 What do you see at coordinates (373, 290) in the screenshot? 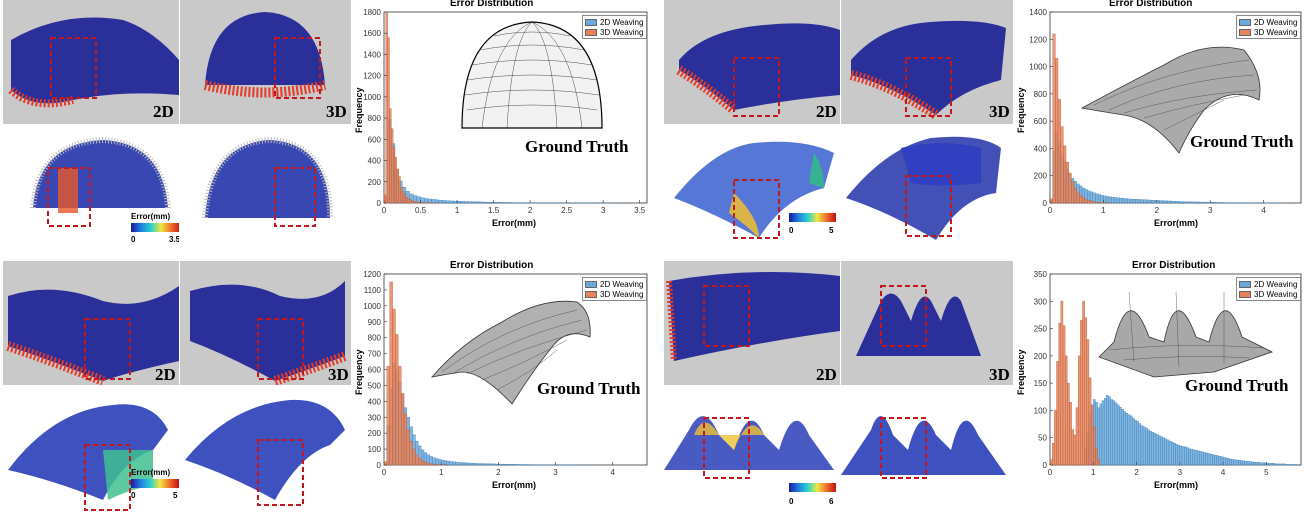
I see `y-tick-label: 1100` at bounding box center [373, 290].